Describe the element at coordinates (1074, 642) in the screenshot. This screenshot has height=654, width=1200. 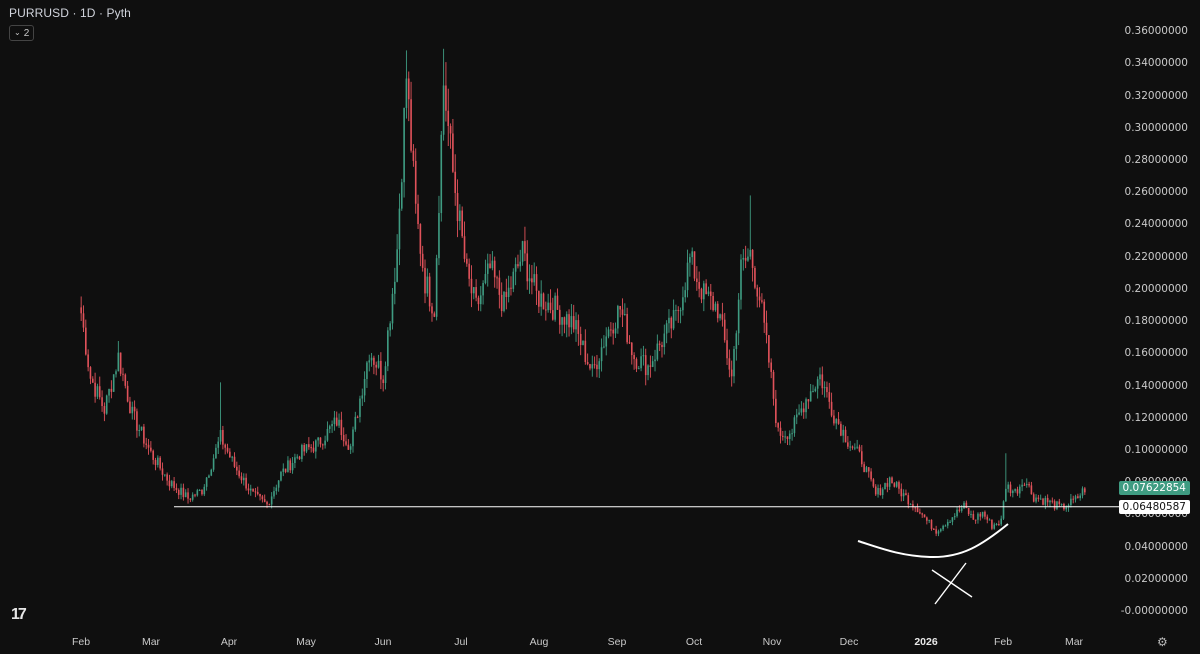
I see `x-tick-label: Mar` at that location.